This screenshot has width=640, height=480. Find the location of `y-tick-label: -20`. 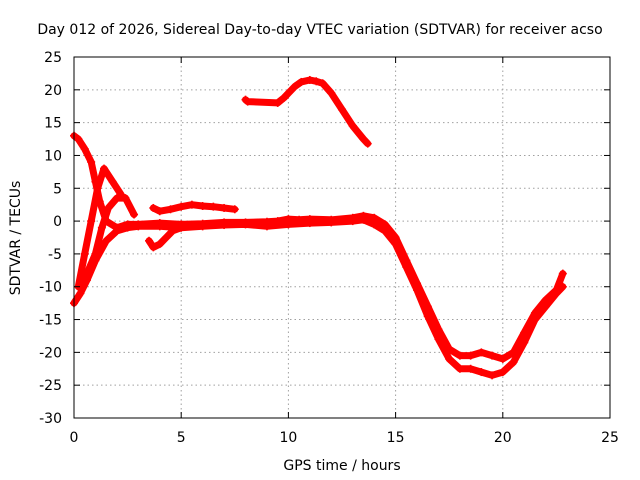

y-tick-label: -20 is located at coordinates (50, 353).